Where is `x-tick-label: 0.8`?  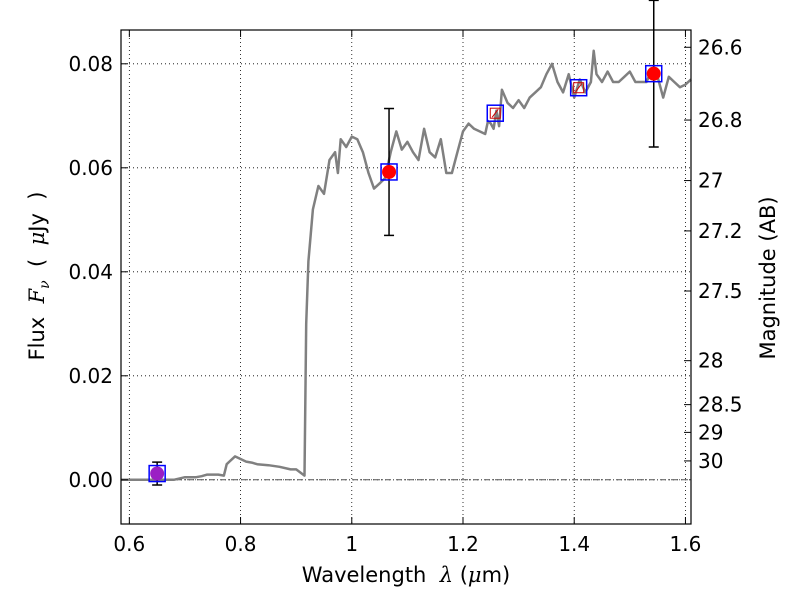
x-tick-label: 0.8 is located at coordinates (241, 544).